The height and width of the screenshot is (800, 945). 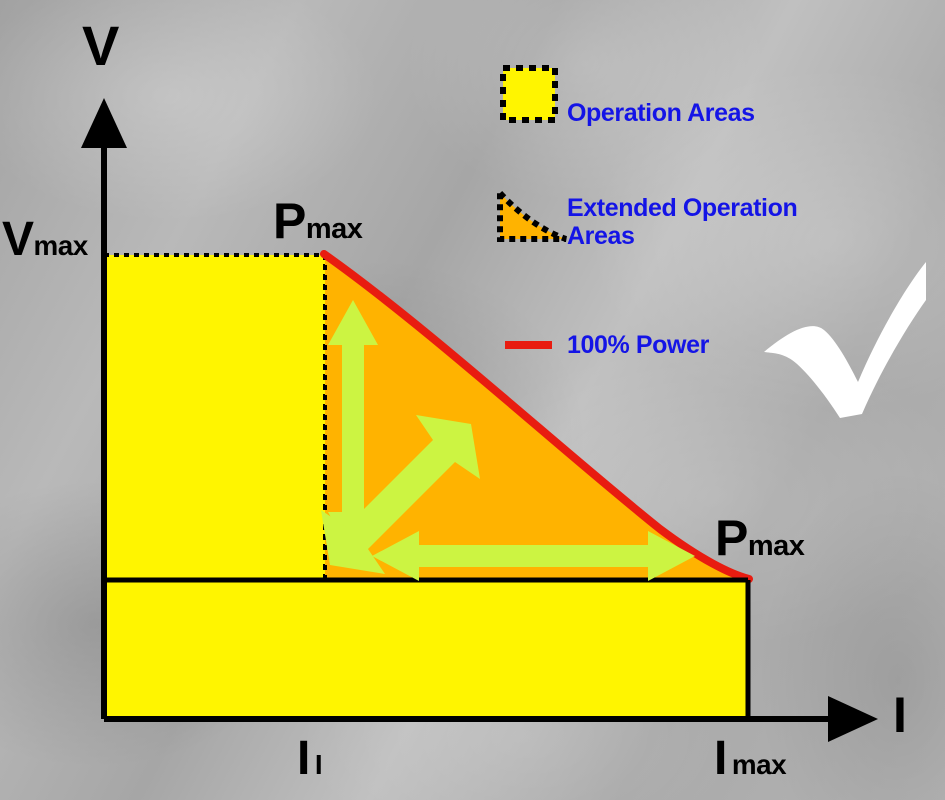 I want to click on legend-swatch-operation-areas, so click(x=529, y=94).